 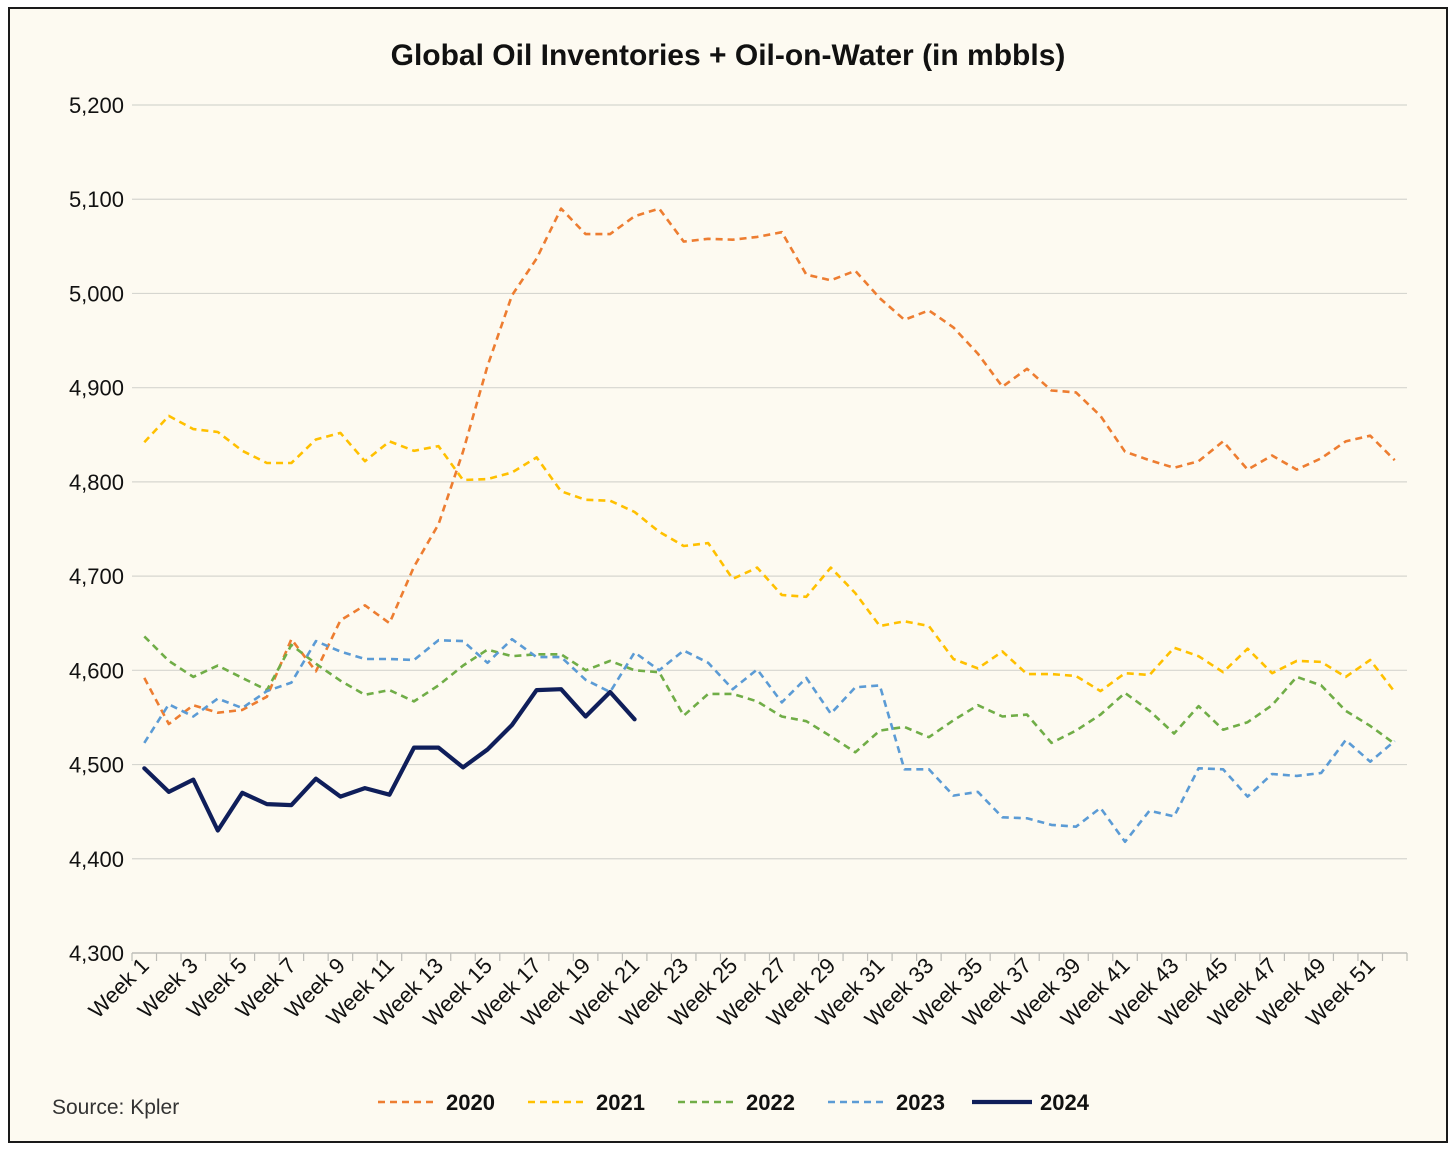 I want to click on series-line-2022, so click(x=769, y=694).